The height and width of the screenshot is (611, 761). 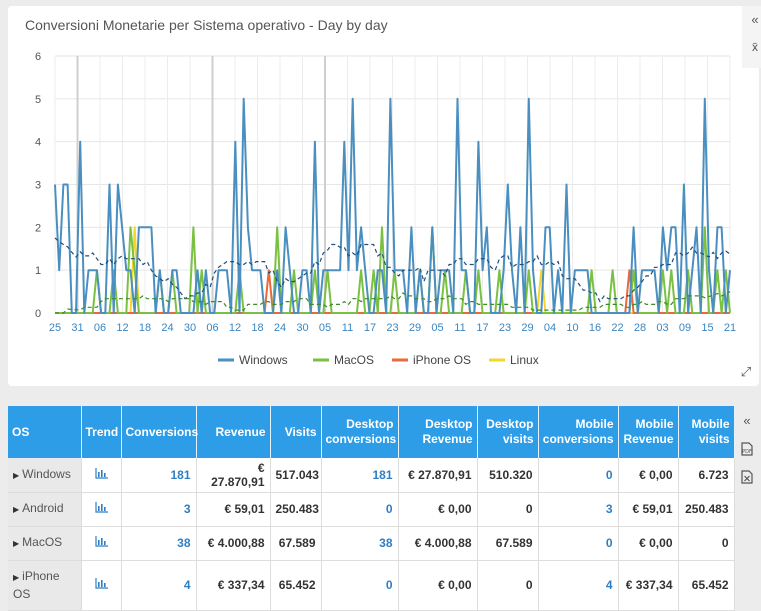 I want to click on x-tick-label: 28, so click(x=640, y=328).